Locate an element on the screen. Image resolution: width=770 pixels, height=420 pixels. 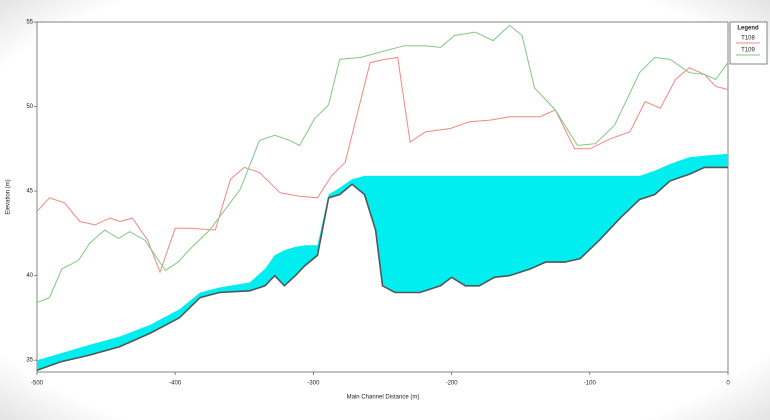
x-tick-label: -200 is located at coordinates (452, 384).